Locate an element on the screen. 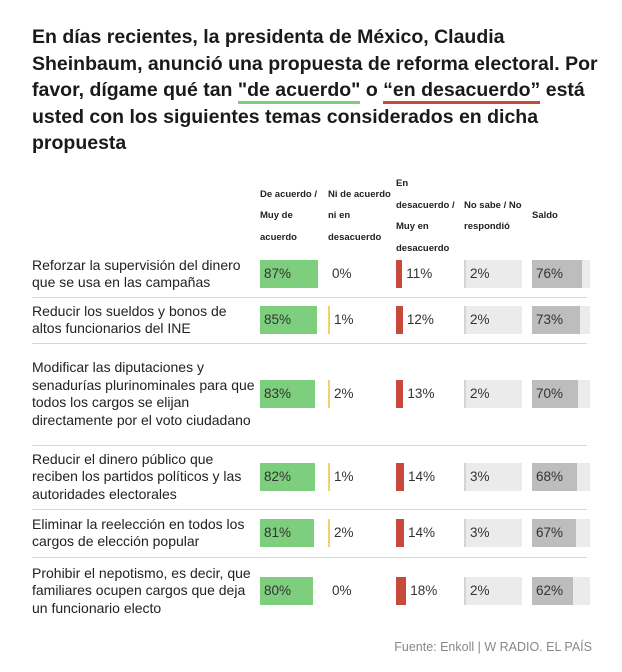 The height and width of the screenshot is (672, 622). header-agree: De acuerdo / Muy de acuerdo is located at coordinates (289, 215).